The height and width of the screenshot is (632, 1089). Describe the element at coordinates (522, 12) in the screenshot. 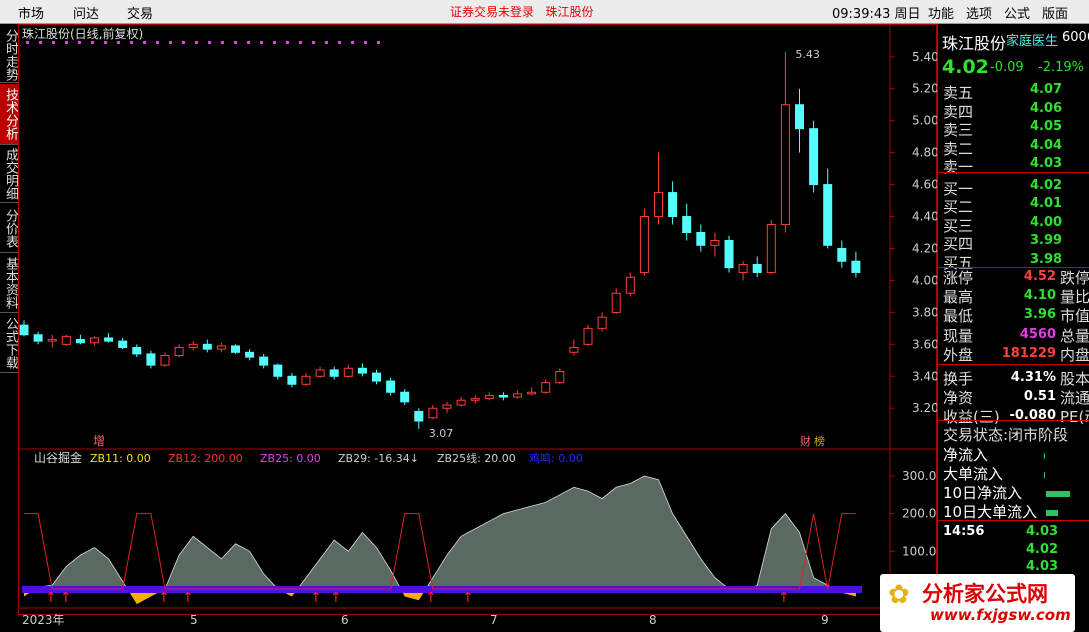

I see `login-status: 证券交易未登录 珠江股份` at that location.